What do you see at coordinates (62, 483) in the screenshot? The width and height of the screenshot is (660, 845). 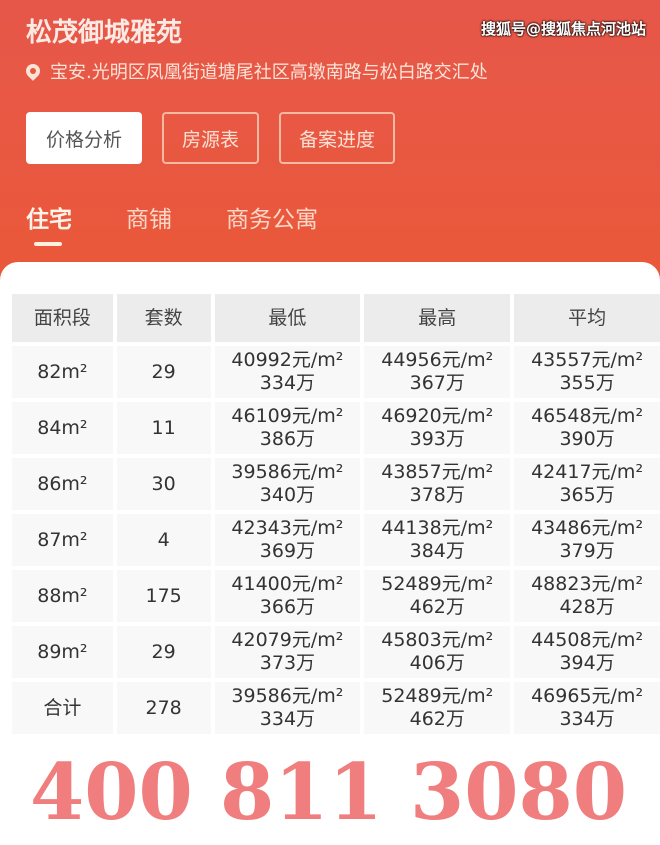 I see `cell-text: 86m²` at bounding box center [62, 483].